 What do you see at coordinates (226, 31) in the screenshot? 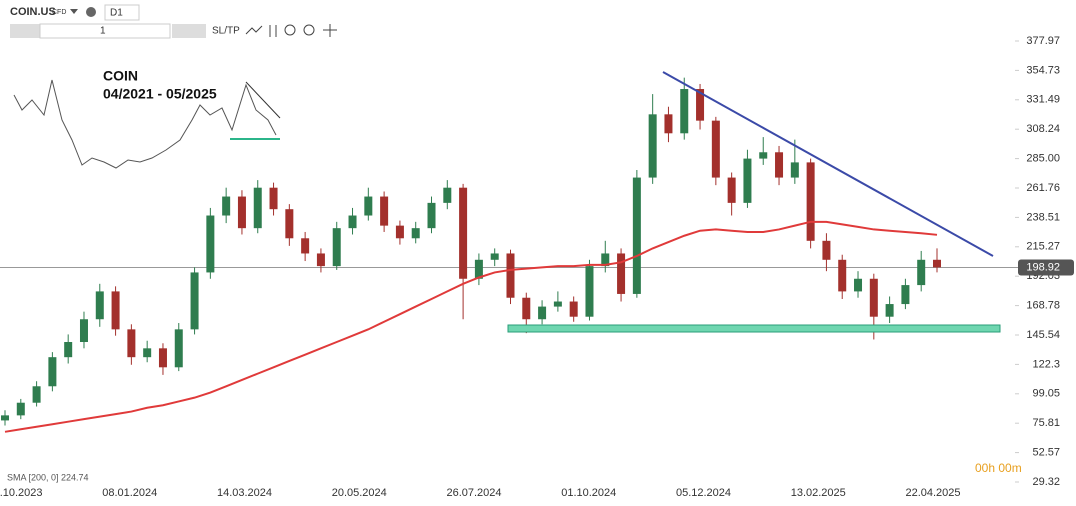
I see `sltp: SL/TP` at bounding box center [226, 31].